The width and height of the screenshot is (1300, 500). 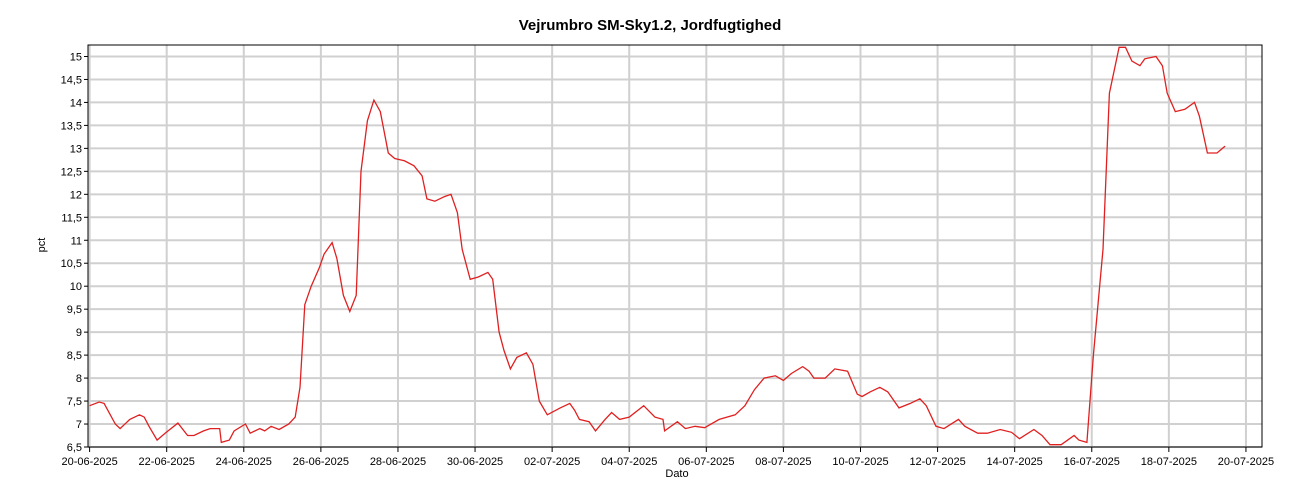 What do you see at coordinates (79, 333) in the screenshot?
I see `y-tick-label: 9` at bounding box center [79, 333].